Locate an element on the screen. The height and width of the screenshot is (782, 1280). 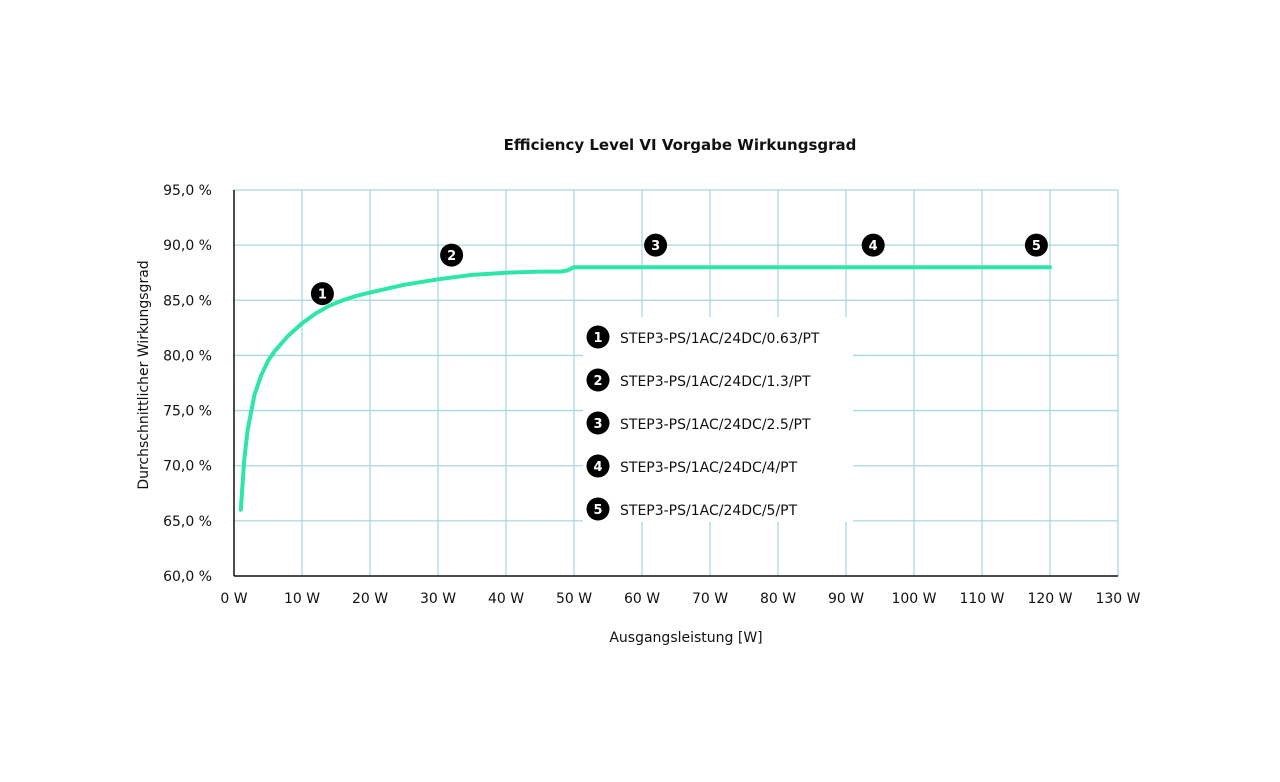
legend-entry-label: STEP3-PS/1AC/24DC/4/PT is located at coordinates (709, 468).